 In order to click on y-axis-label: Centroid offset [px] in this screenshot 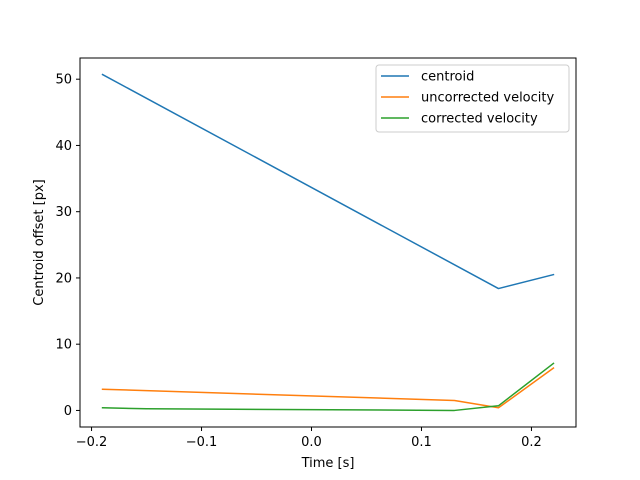, I will do `click(39, 242)`.